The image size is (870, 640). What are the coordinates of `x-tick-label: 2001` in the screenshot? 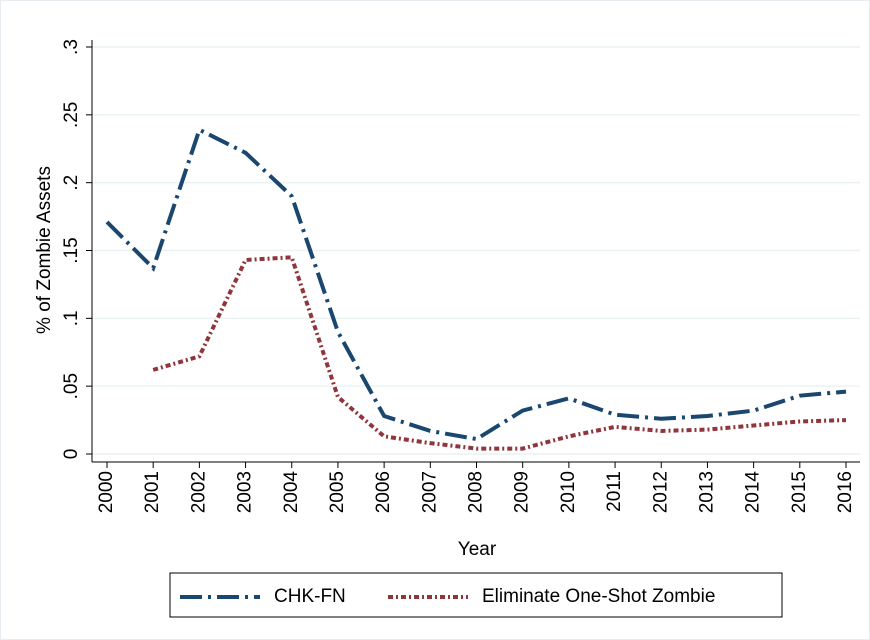 It's located at (152, 492).